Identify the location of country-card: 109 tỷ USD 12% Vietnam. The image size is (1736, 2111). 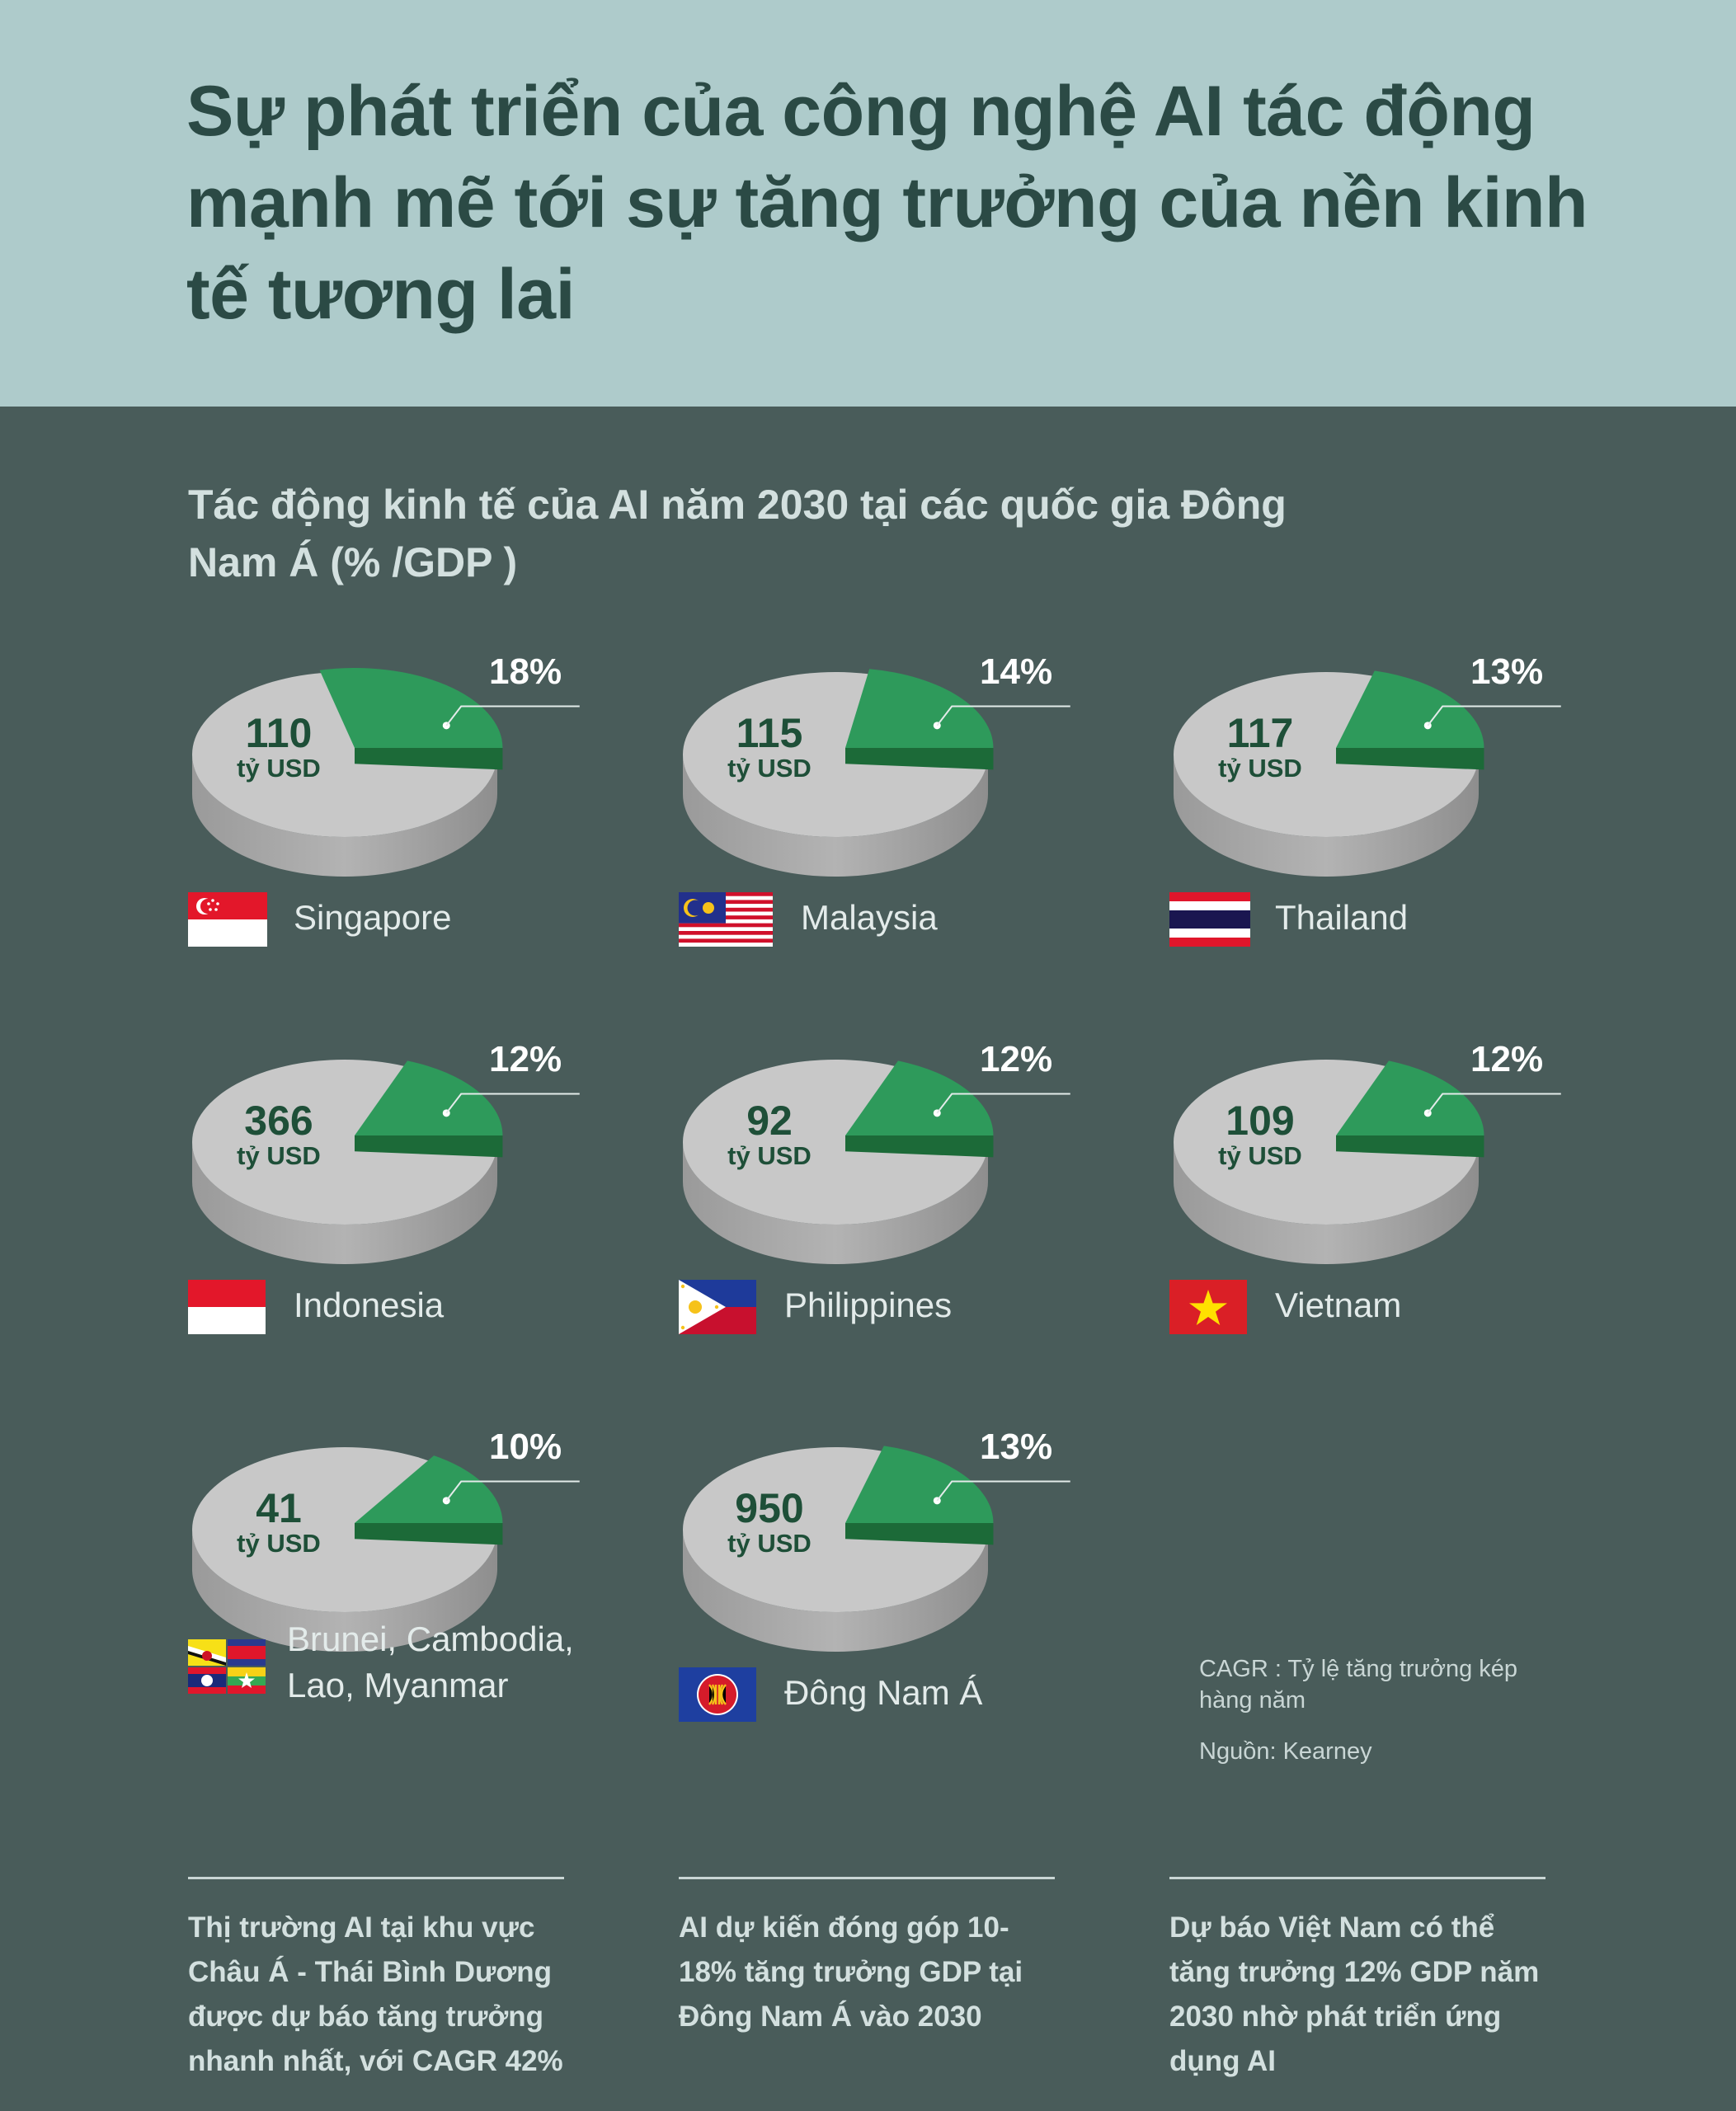
(1367, 1200).